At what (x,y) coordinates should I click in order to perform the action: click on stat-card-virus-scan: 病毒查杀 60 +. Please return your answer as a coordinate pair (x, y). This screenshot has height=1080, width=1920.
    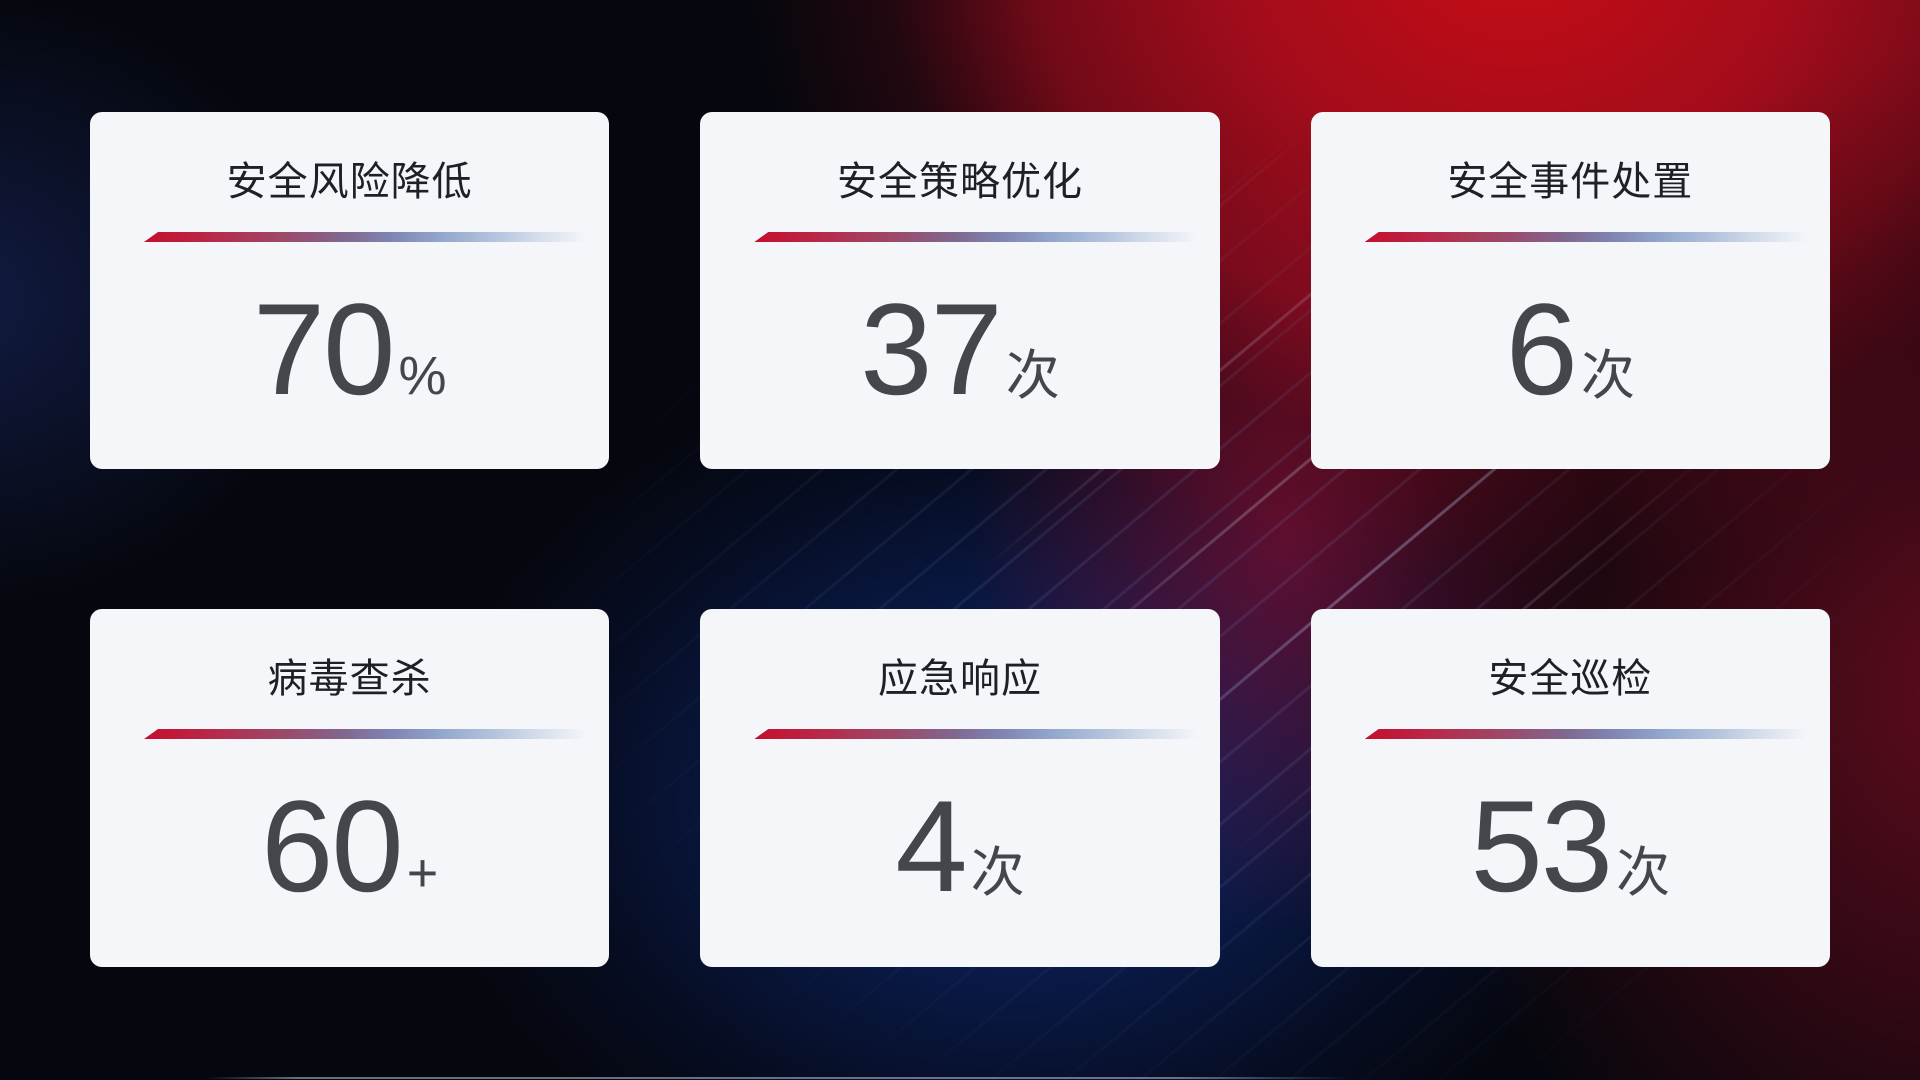
    Looking at the image, I should click on (350, 788).